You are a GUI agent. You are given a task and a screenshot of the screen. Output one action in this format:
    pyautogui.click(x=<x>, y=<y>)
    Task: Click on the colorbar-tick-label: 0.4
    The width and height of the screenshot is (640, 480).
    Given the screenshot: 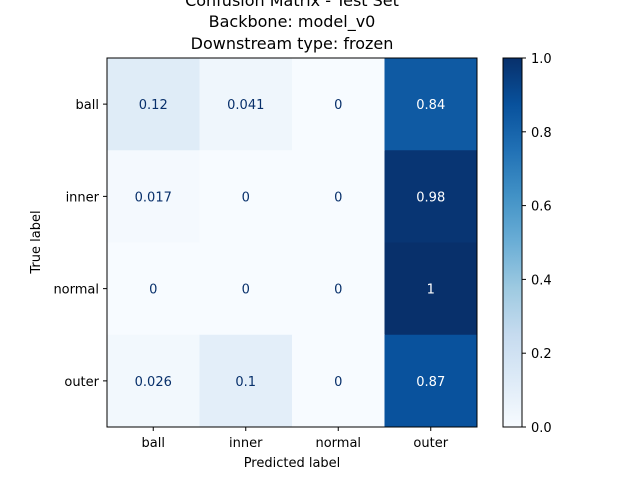 What is the action you would take?
    pyautogui.click(x=541, y=280)
    